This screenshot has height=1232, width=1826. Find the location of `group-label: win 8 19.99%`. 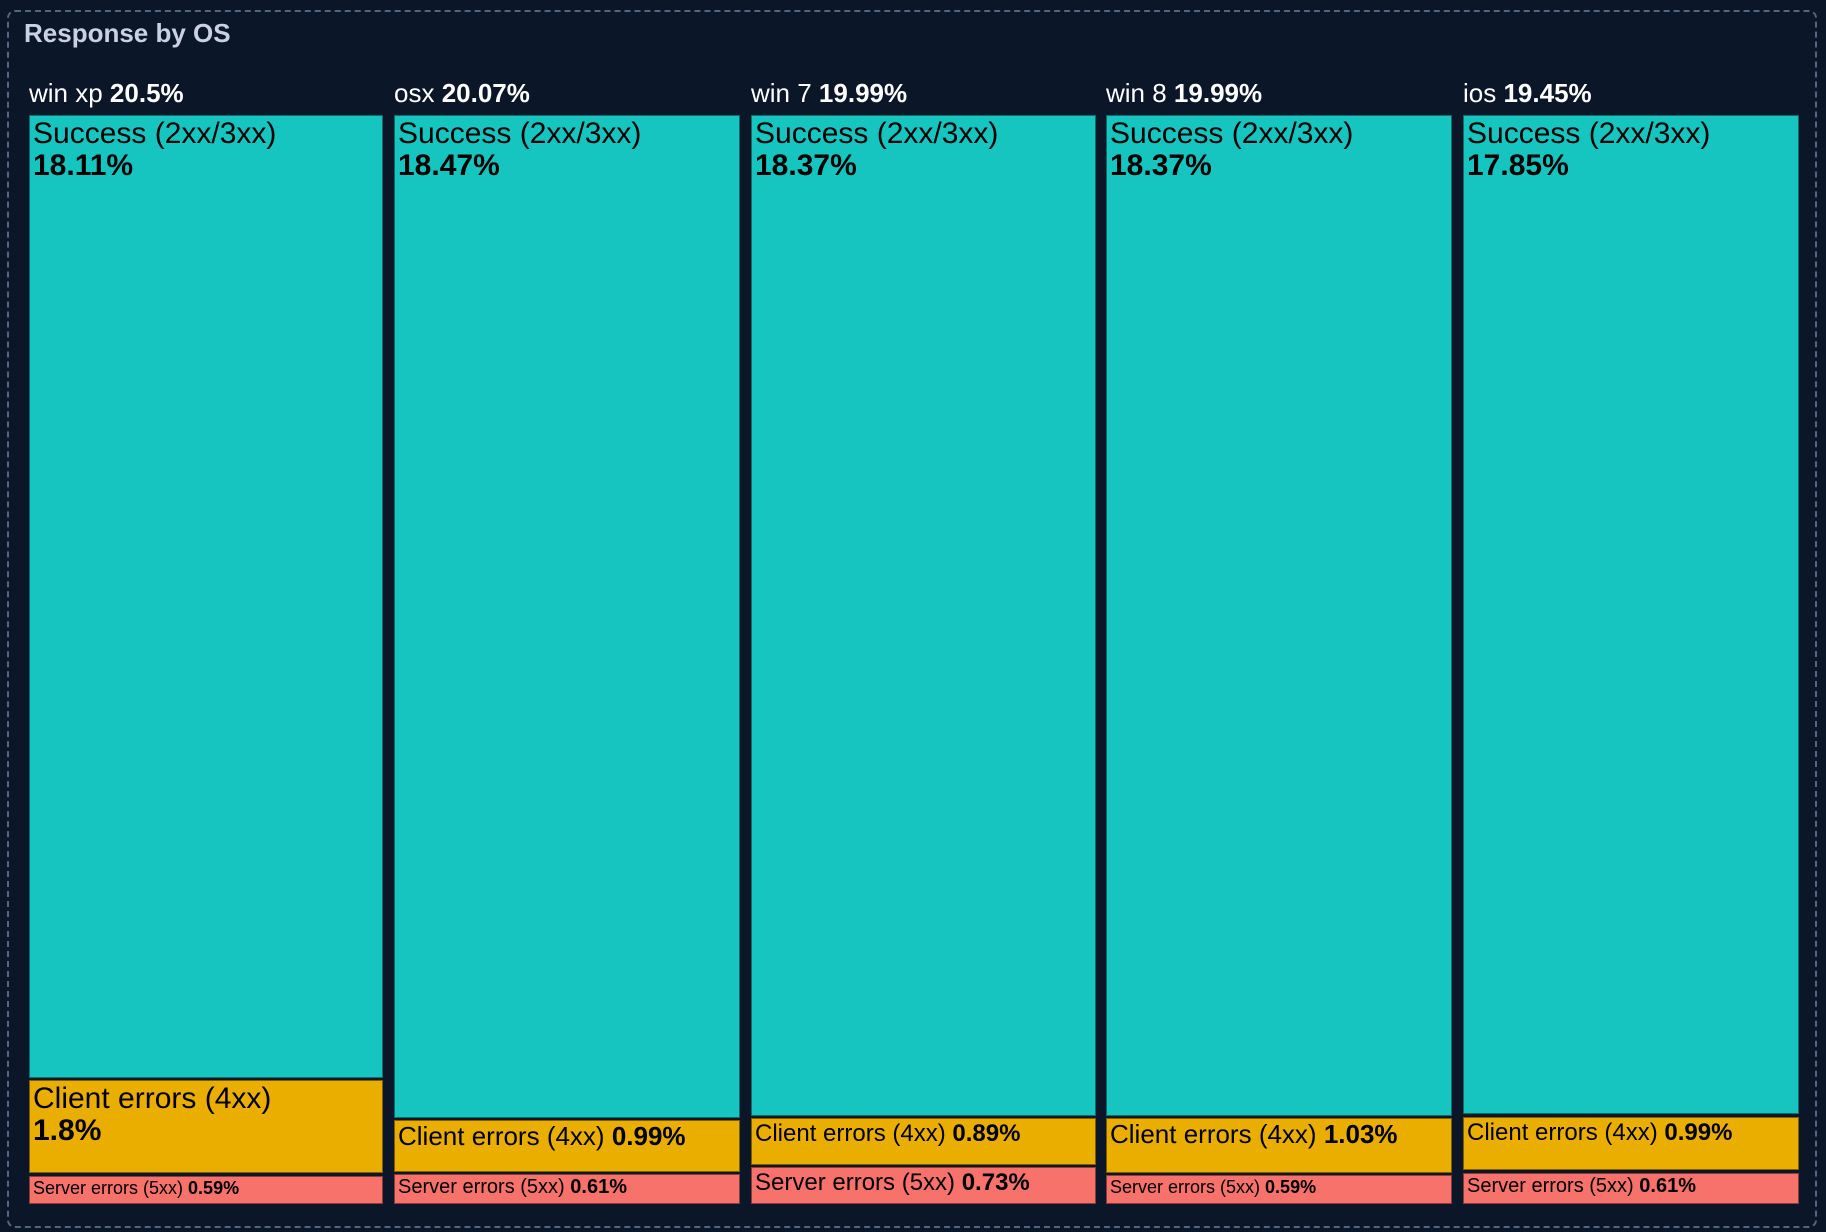

group-label: win 8 19.99% is located at coordinates (1184, 93).